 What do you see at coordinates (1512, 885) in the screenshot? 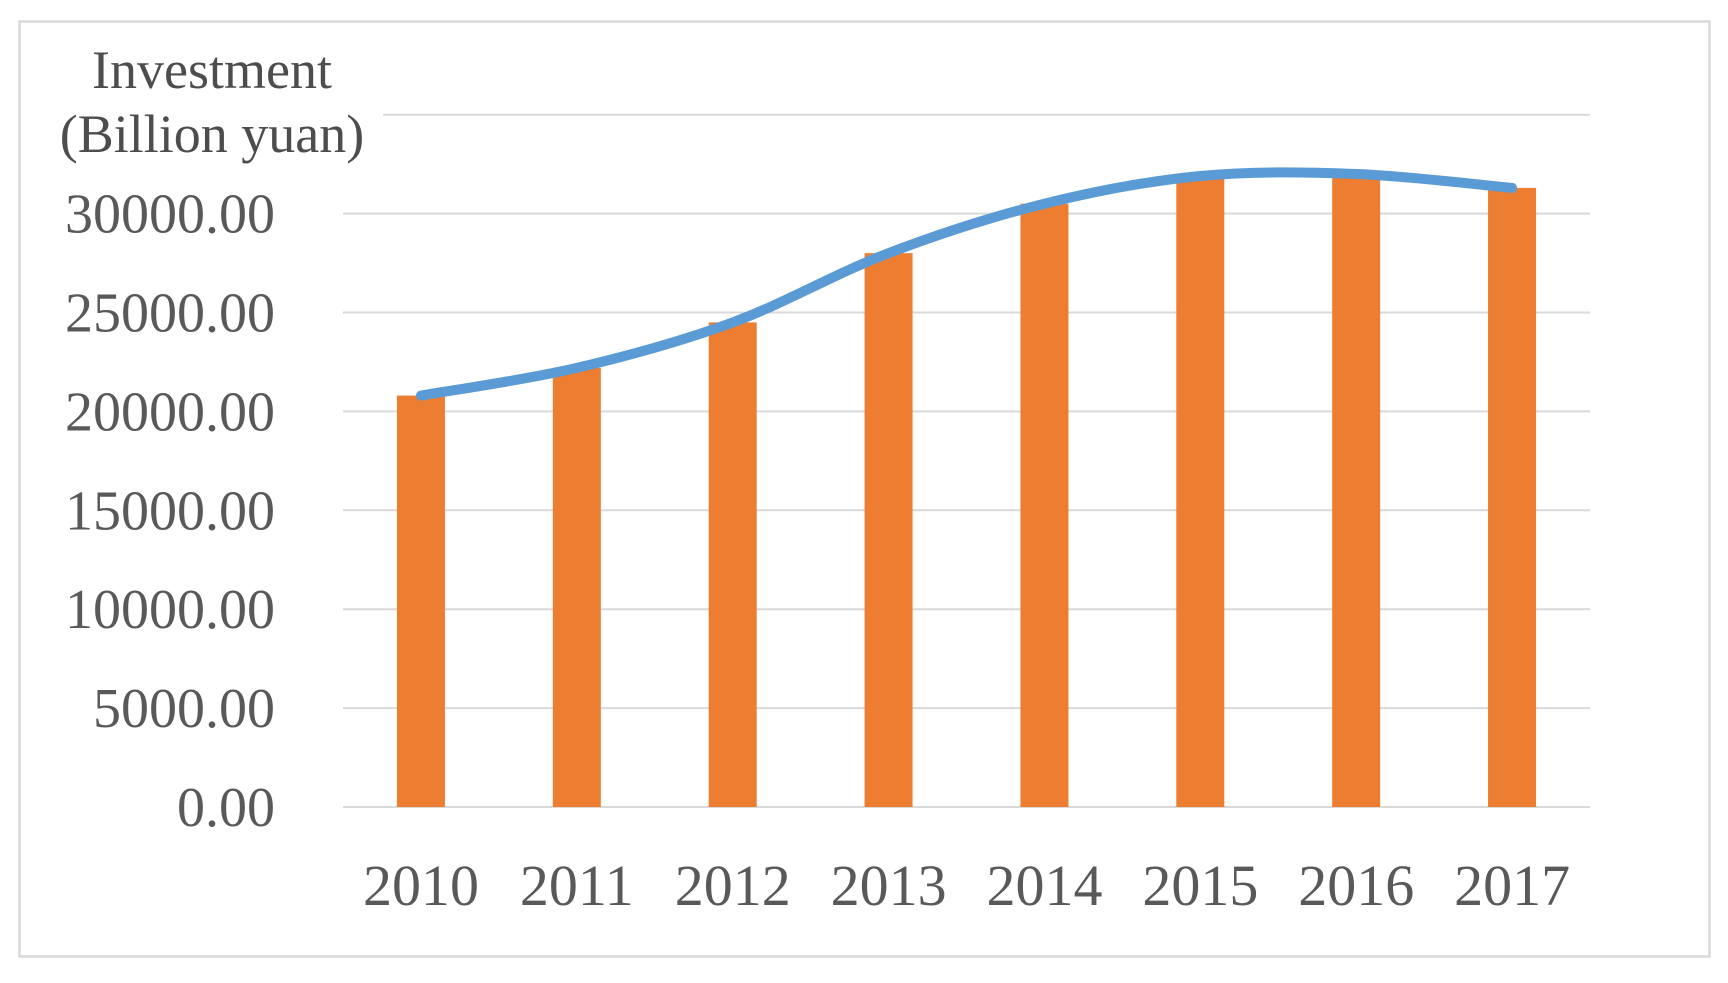
I see `x-tick-label-2017: 2017` at bounding box center [1512, 885].